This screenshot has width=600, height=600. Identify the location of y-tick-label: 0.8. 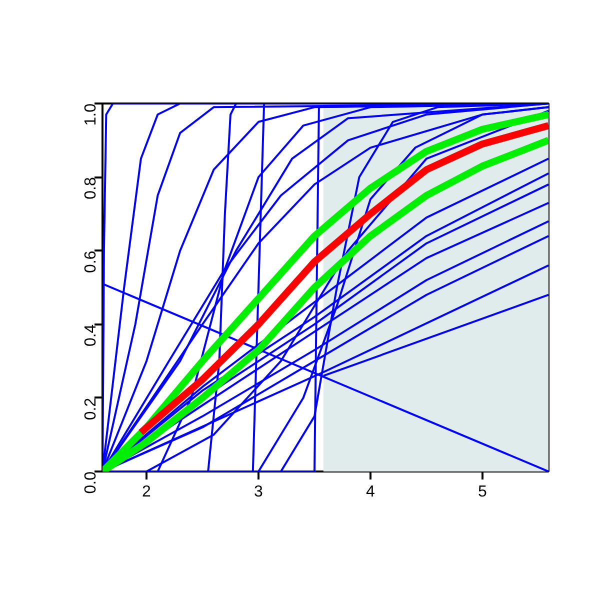
(91, 188).